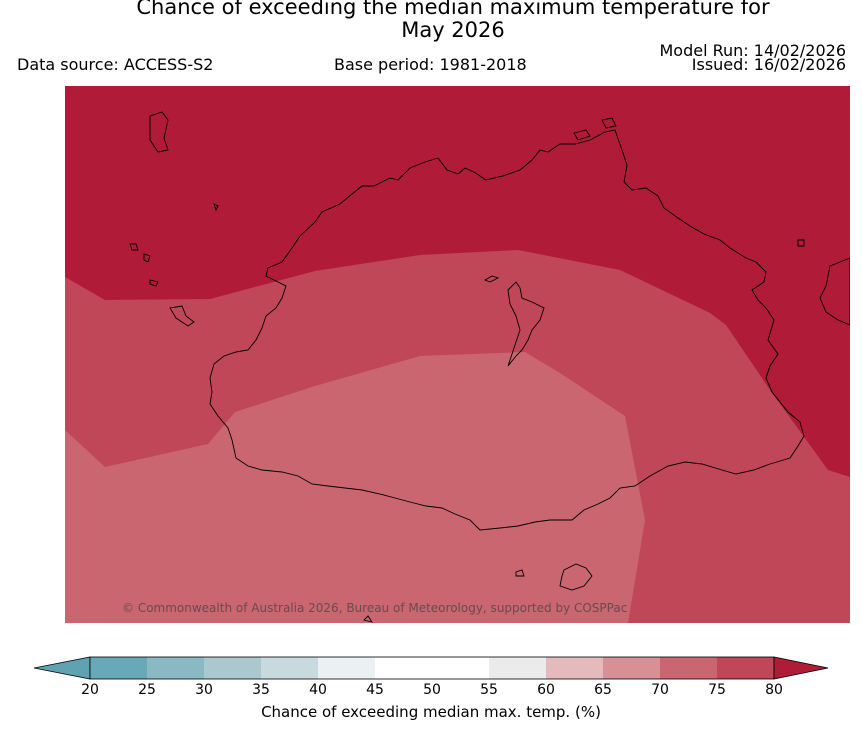  I want to click on colorbar-tick-label: 70, so click(660, 690).